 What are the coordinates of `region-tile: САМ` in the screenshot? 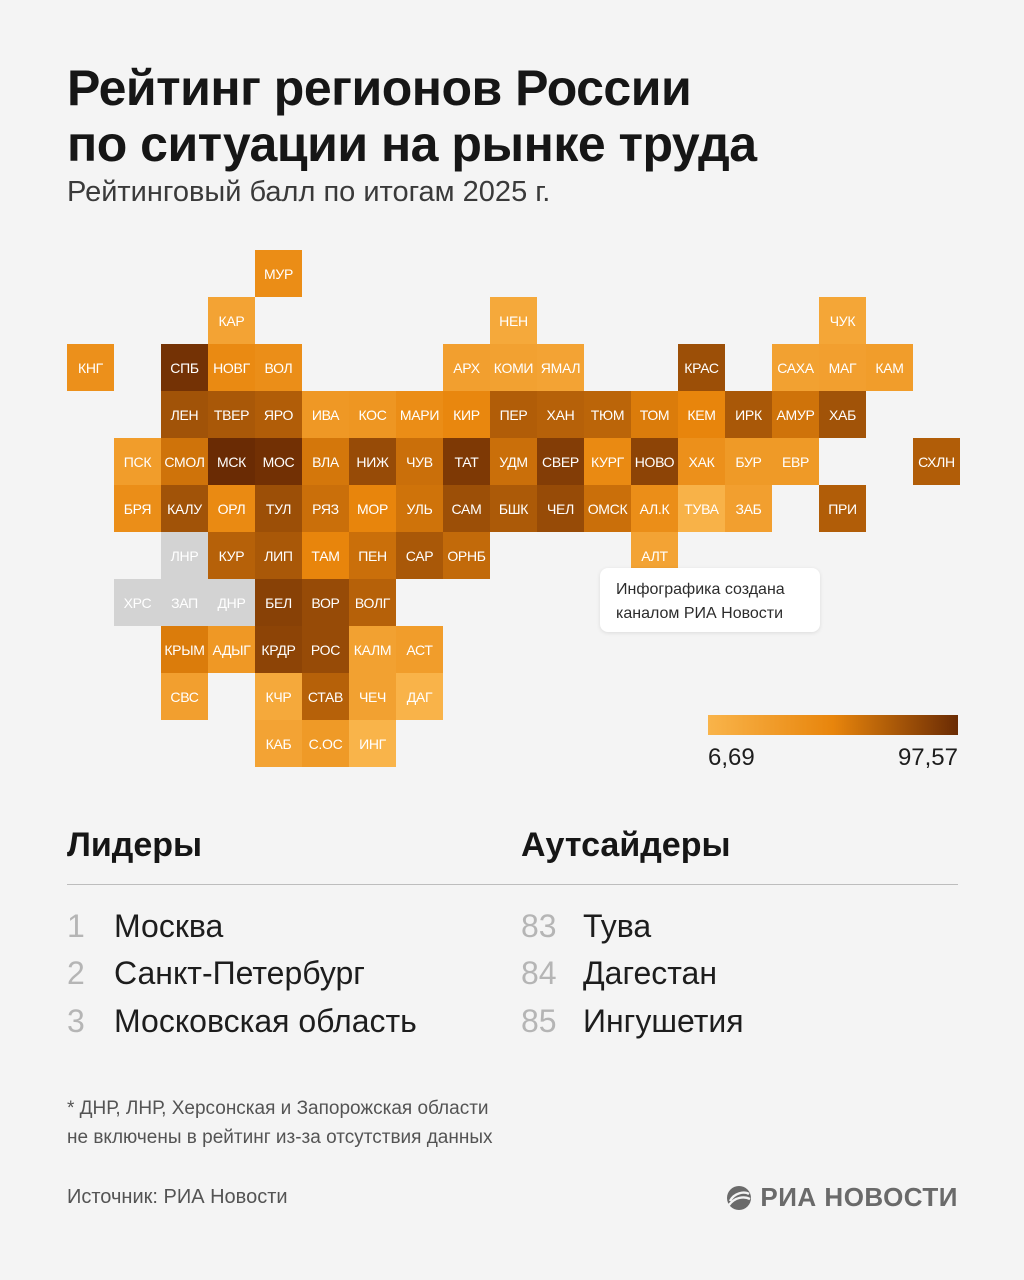 It's located at (466, 508).